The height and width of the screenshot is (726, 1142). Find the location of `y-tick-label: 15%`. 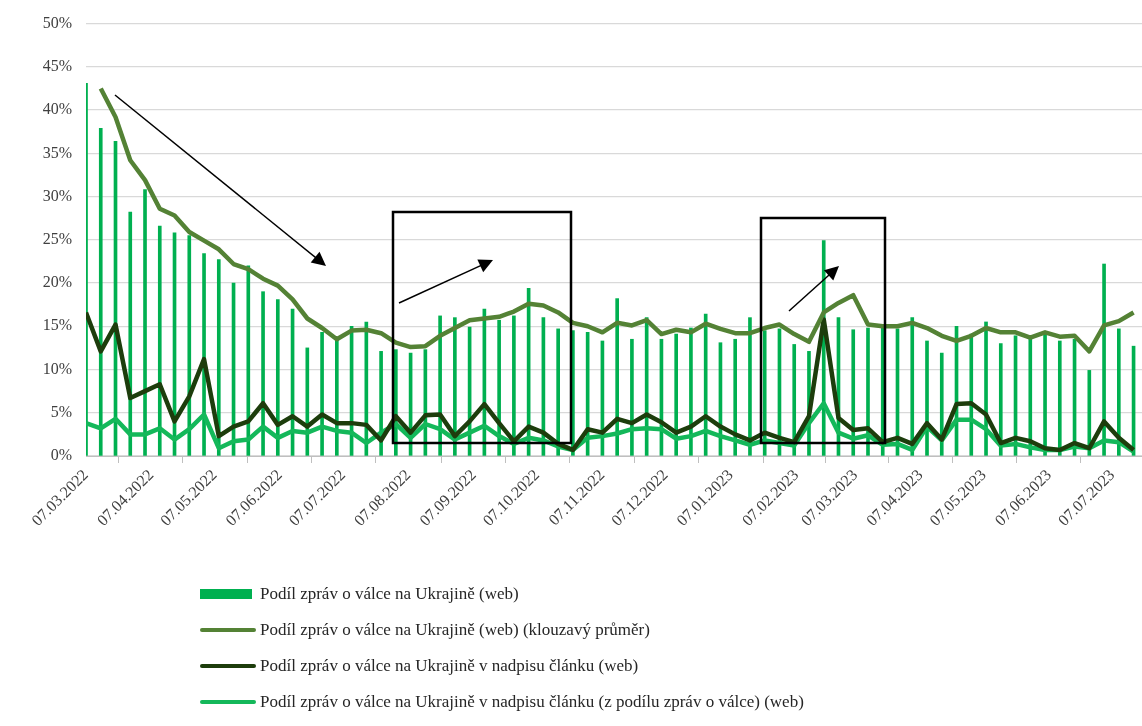

y-tick-label: 15% is located at coordinates (57, 325).